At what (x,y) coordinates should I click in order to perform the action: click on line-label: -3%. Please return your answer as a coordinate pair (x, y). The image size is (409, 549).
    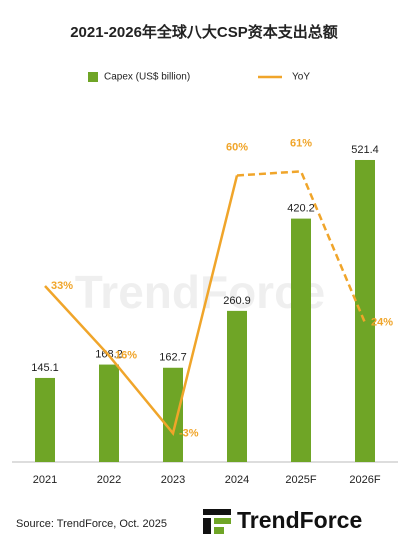
    Looking at the image, I should click on (189, 433).